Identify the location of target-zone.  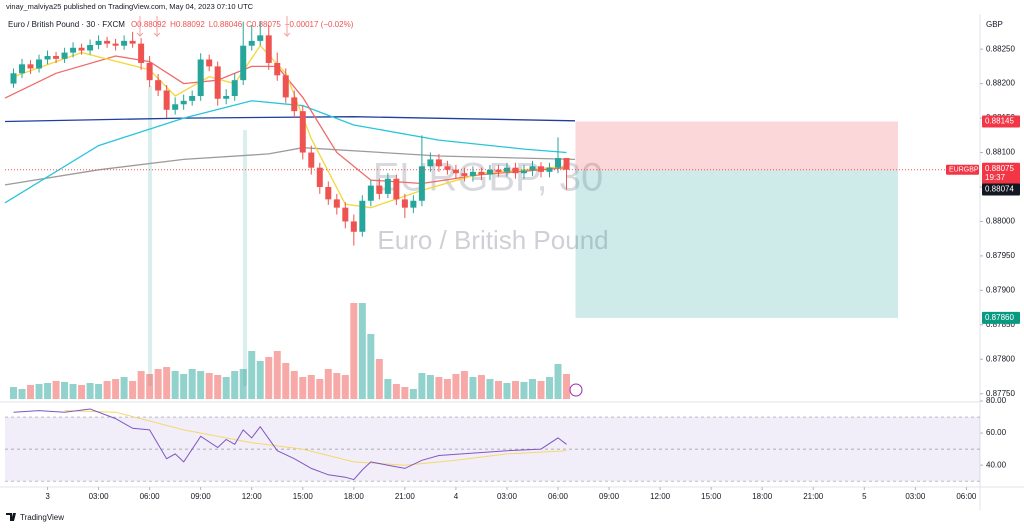
(736, 244).